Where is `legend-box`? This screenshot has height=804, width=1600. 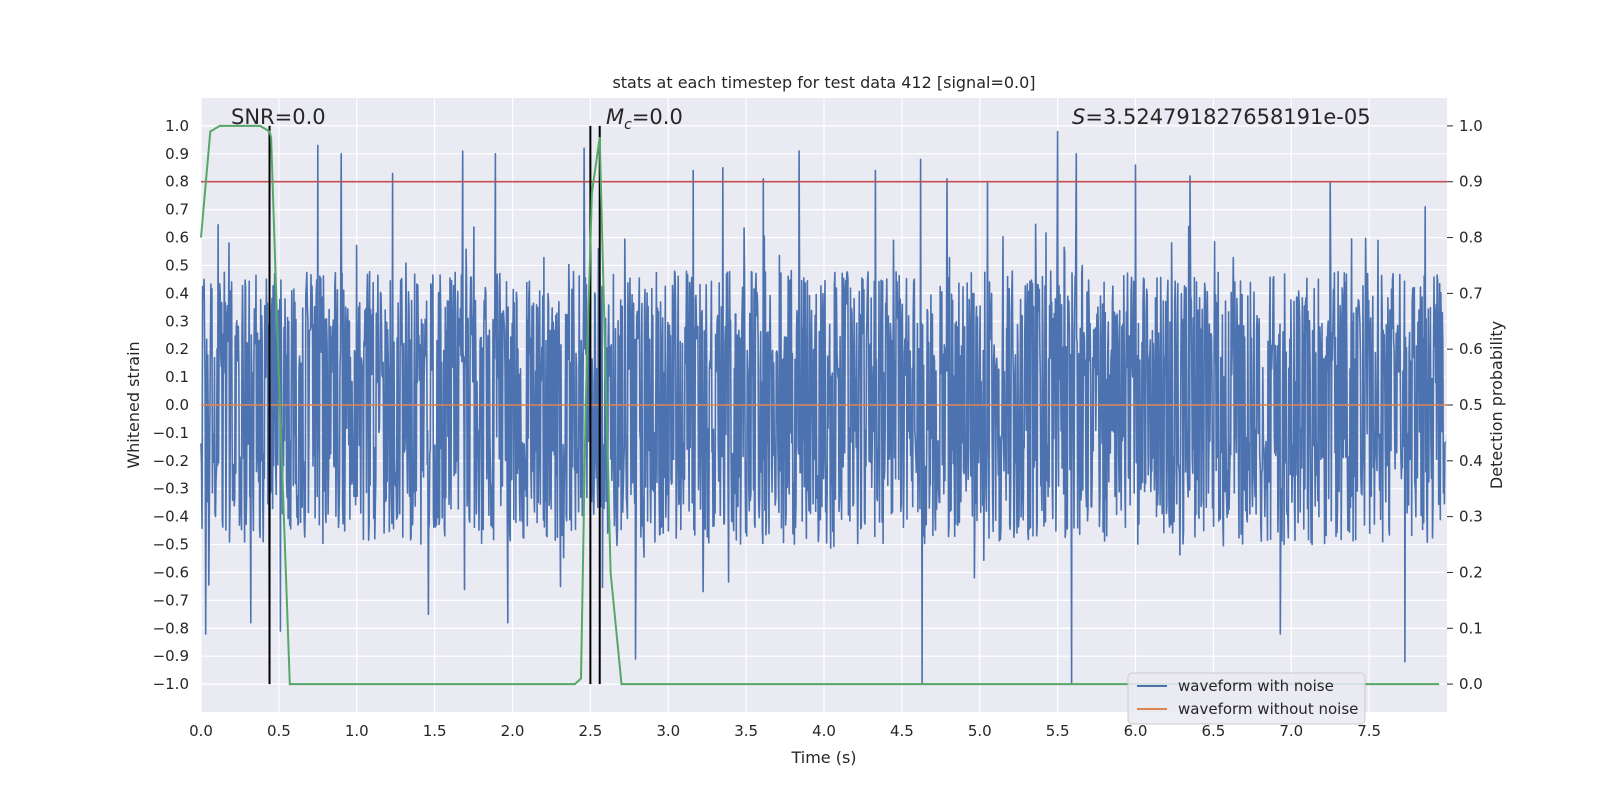 legend-box is located at coordinates (1246, 698).